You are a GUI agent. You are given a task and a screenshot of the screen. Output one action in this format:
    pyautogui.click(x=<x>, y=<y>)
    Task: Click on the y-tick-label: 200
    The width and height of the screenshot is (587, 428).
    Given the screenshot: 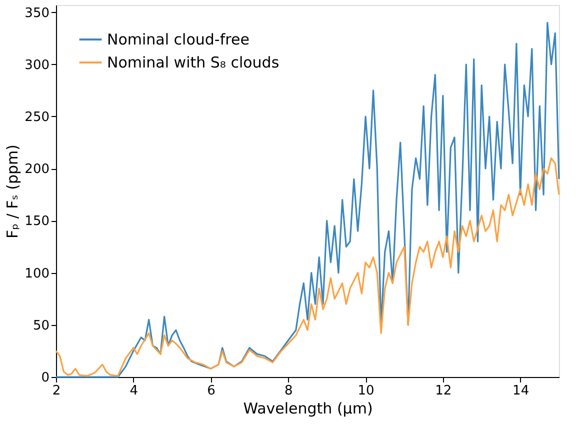 What is the action you would take?
    pyautogui.click(x=37, y=170)
    